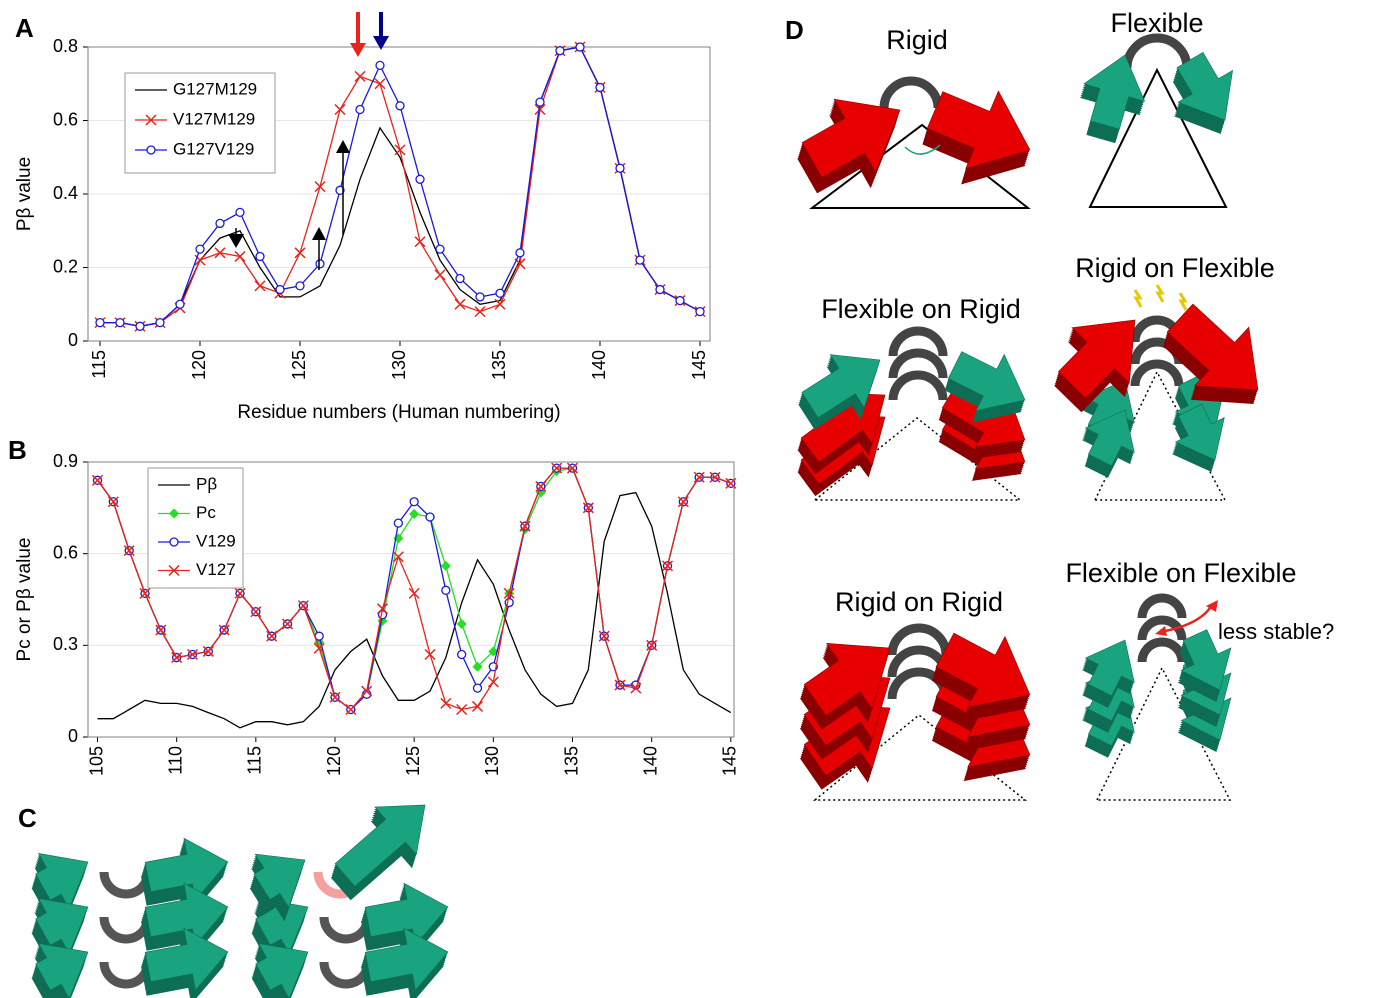  I want to click on x-tick-label: 120, so click(199, 365).